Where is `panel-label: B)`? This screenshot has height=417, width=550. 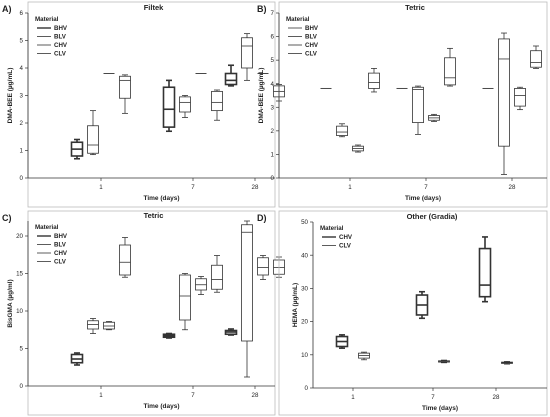
panel-label: B) is located at coordinates (262, 9).